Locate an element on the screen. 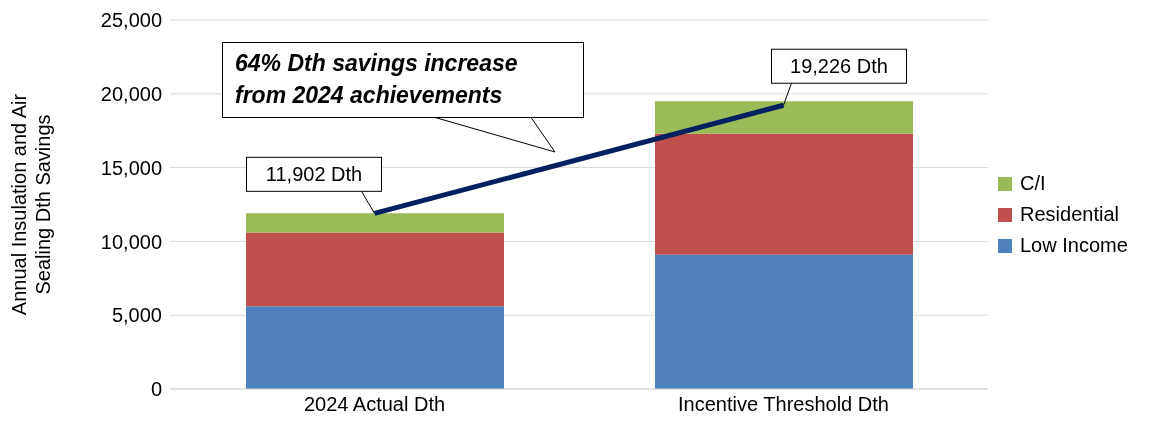 This screenshot has width=1173, height=429. legend-label: C/I is located at coordinates (1033, 183).